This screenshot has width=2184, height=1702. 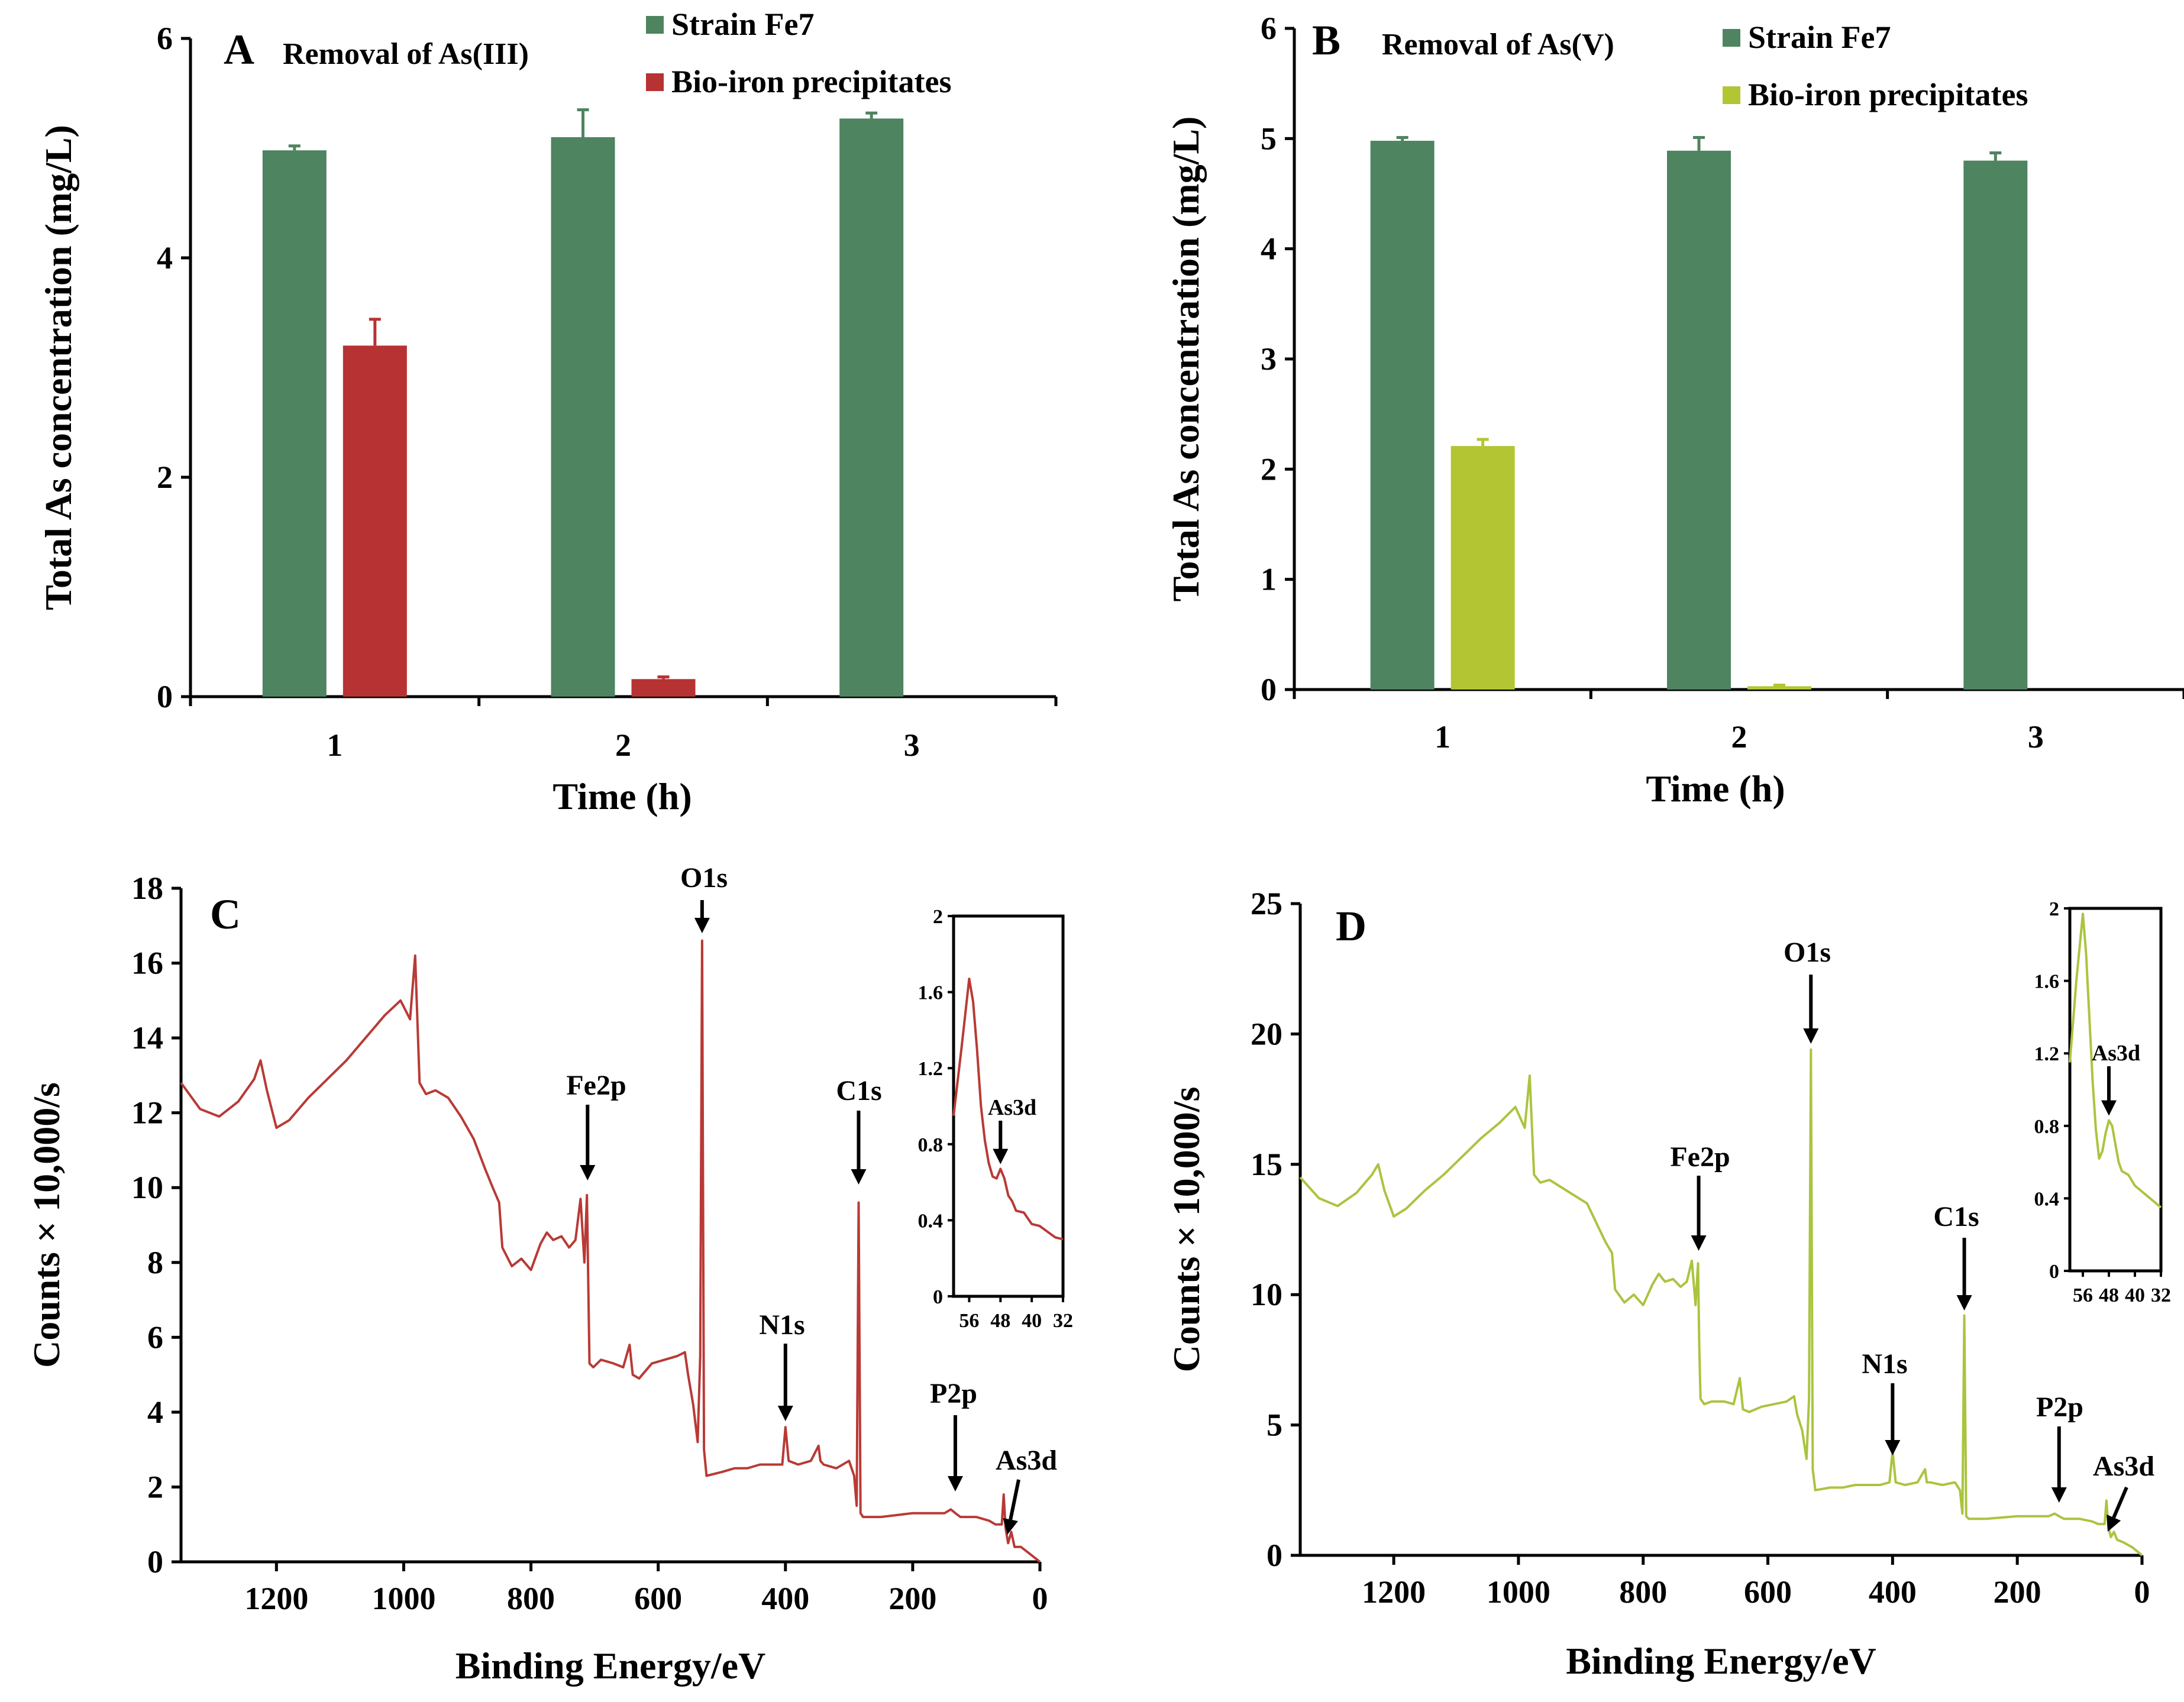 What do you see at coordinates (2109, 1108) in the screenshot?
I see `inset-as3d-arrow-head` at bounding box center [2109, 1108].